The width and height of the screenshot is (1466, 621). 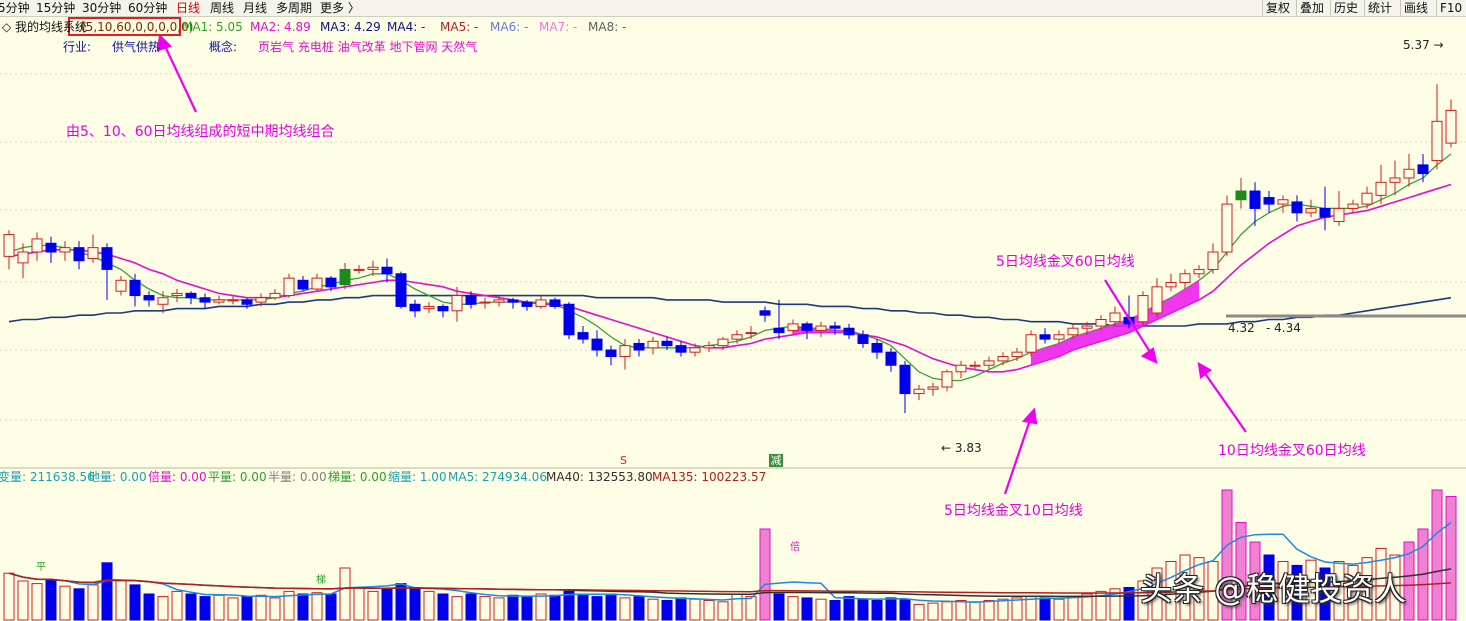 I want to click on period-30min: 30分钟, so click(x=102, y=8).